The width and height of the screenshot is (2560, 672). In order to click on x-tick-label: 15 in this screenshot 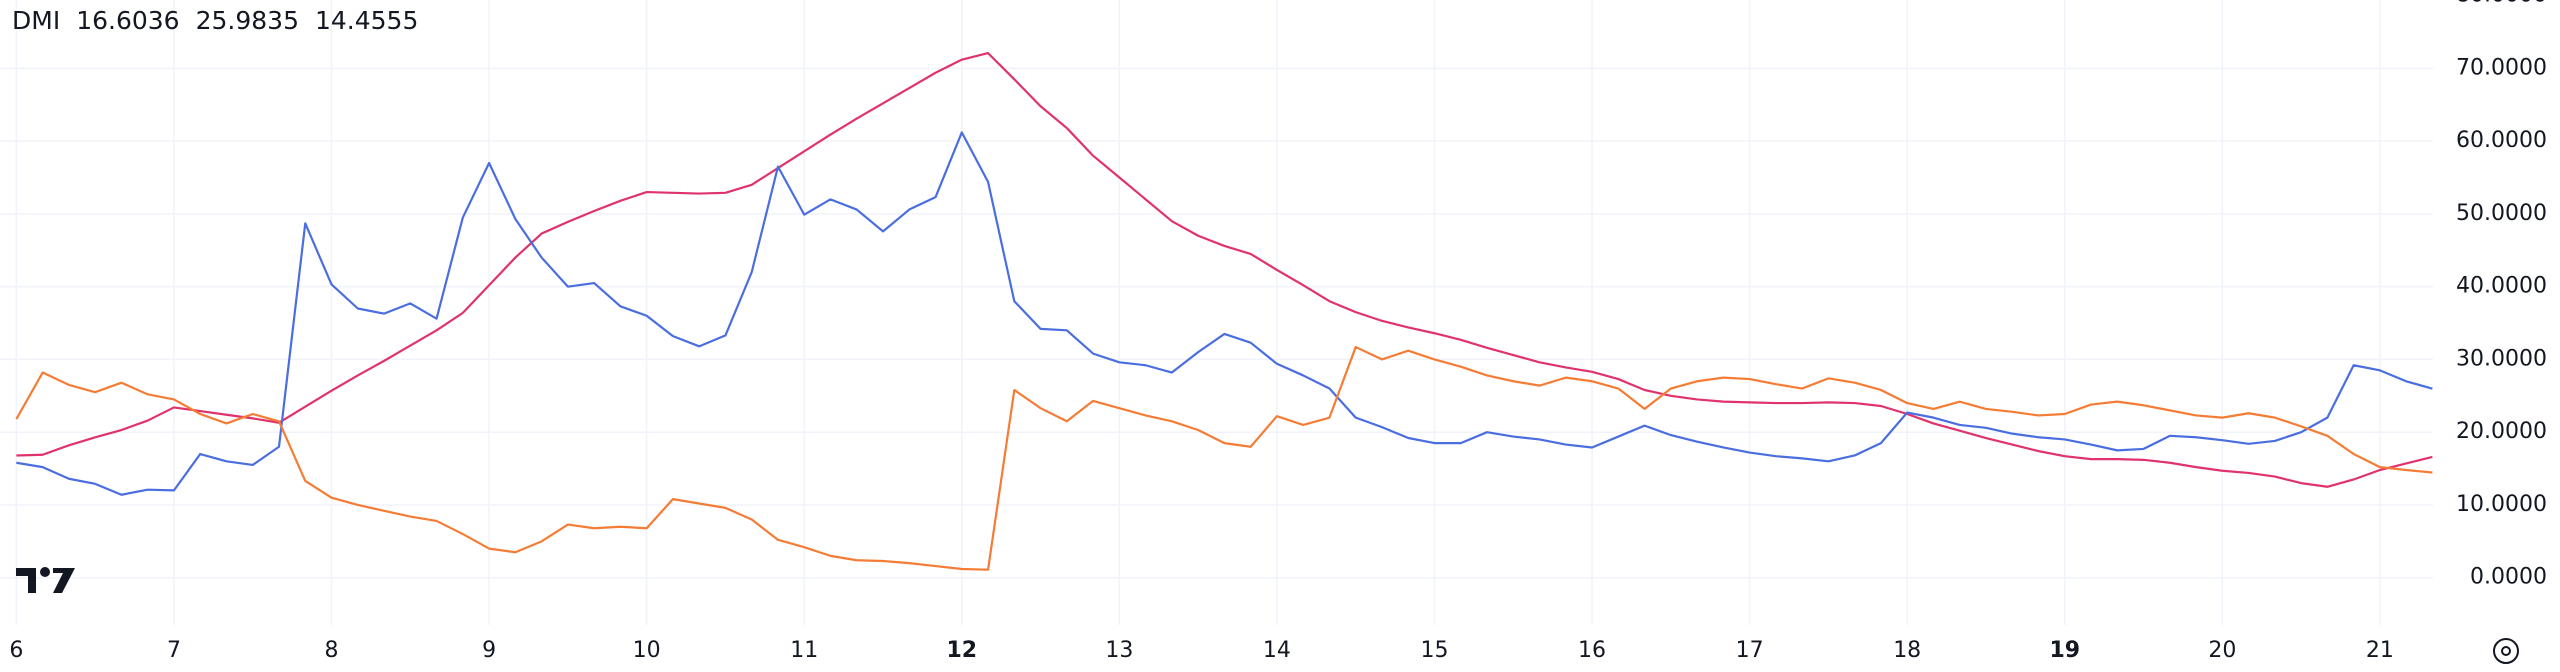, I will do `click(1434, 650)`.